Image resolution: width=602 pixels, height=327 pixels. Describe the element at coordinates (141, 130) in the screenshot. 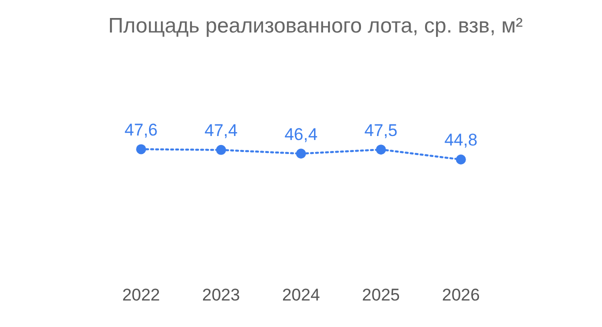

I see `data-label: 47,6` at that location.